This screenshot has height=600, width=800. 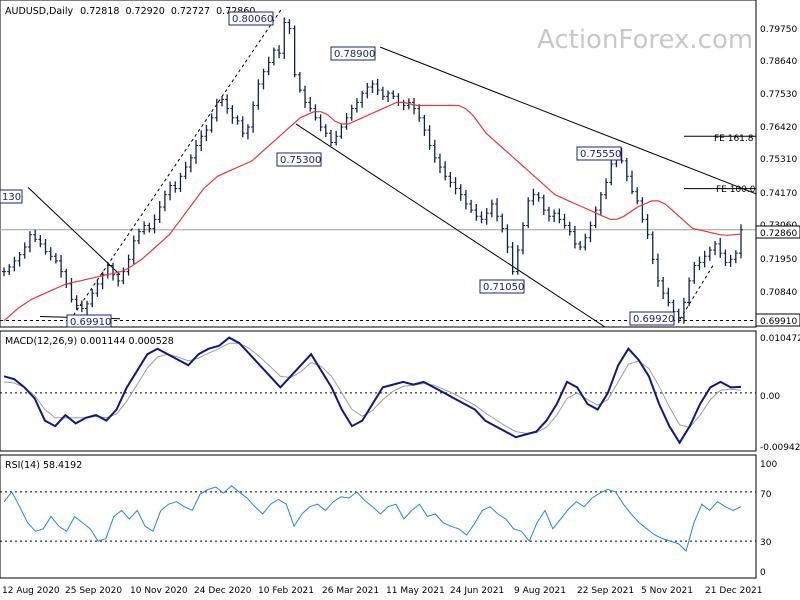 I want to click on x-tick-label: 21 Dec 2021, so click(x=734, y=591).